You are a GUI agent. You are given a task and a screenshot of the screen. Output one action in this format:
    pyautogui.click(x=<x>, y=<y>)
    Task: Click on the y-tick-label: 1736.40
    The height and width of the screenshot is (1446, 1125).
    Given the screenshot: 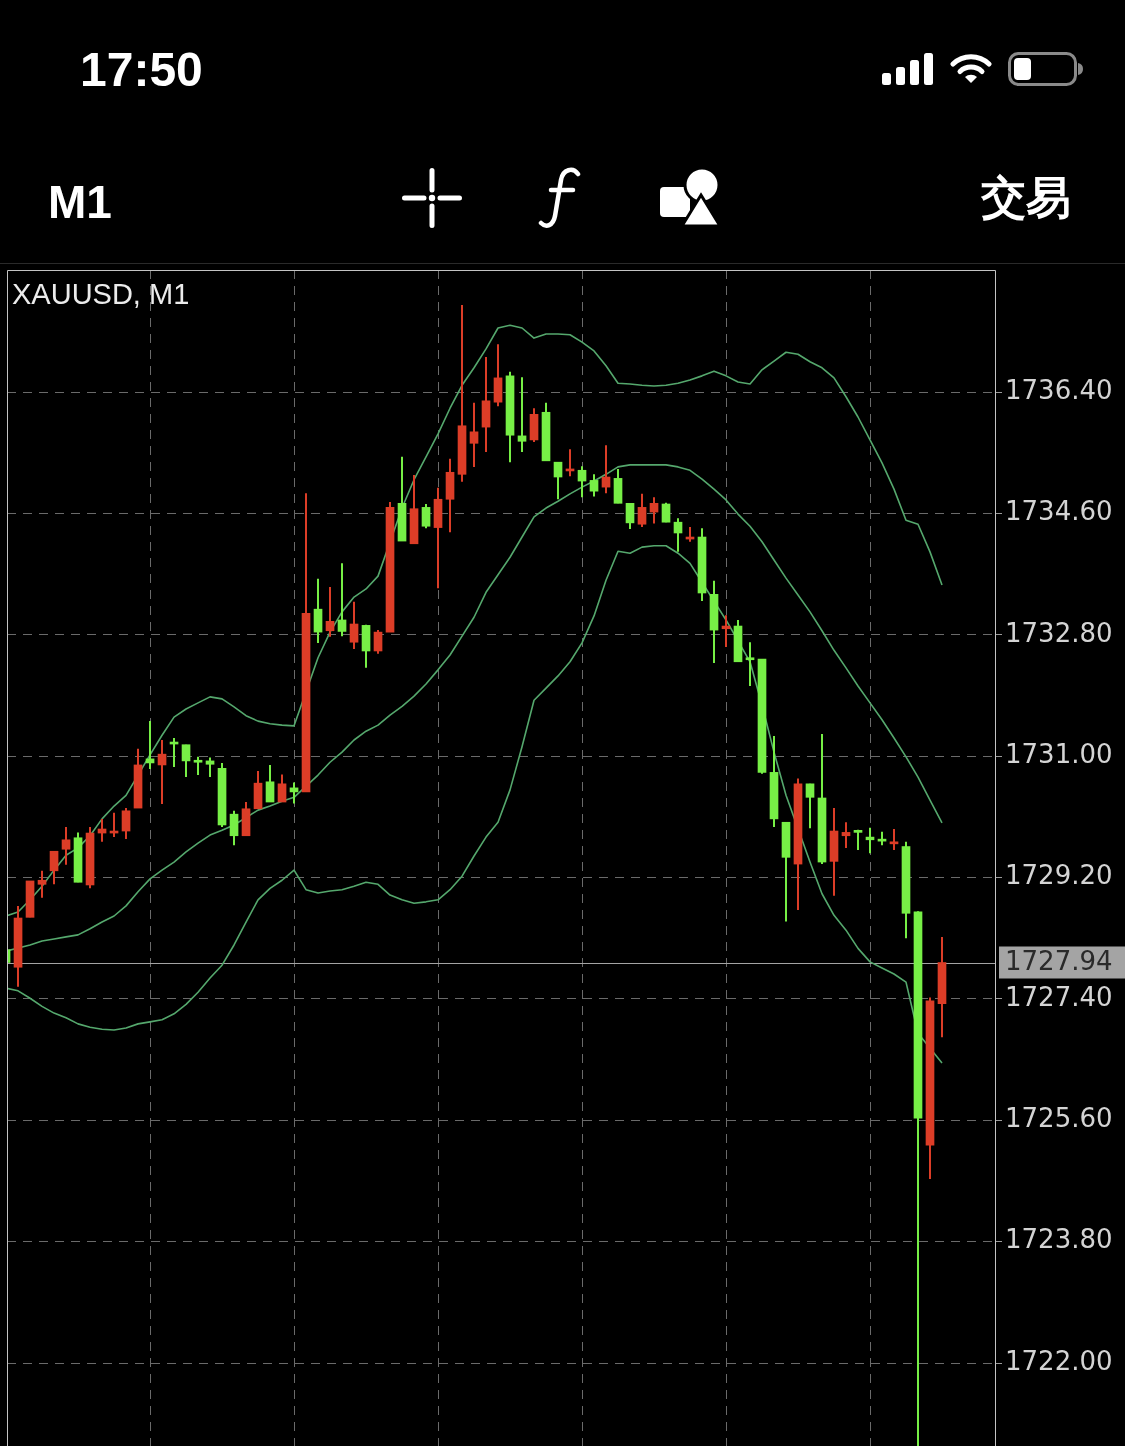 What is the action you would take?
    pyautogui.click(x=1059, y=389)
    